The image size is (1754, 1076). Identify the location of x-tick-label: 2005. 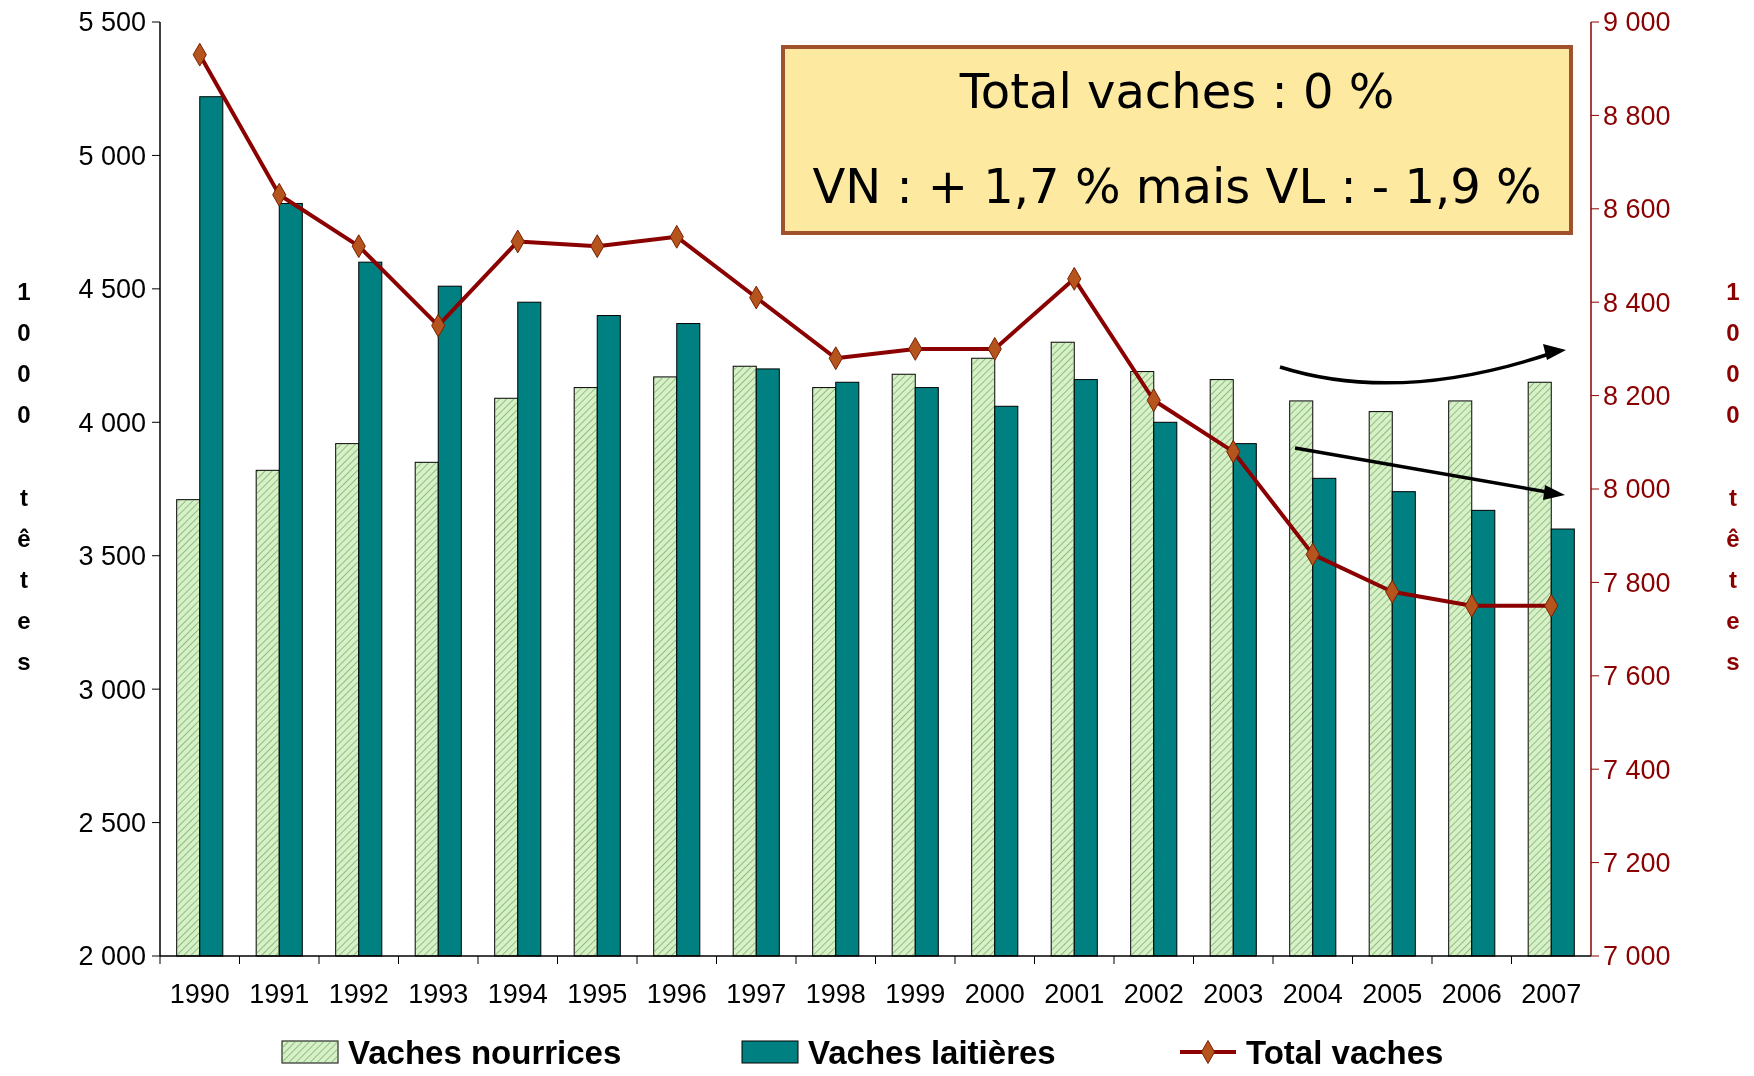
(1392, 994).